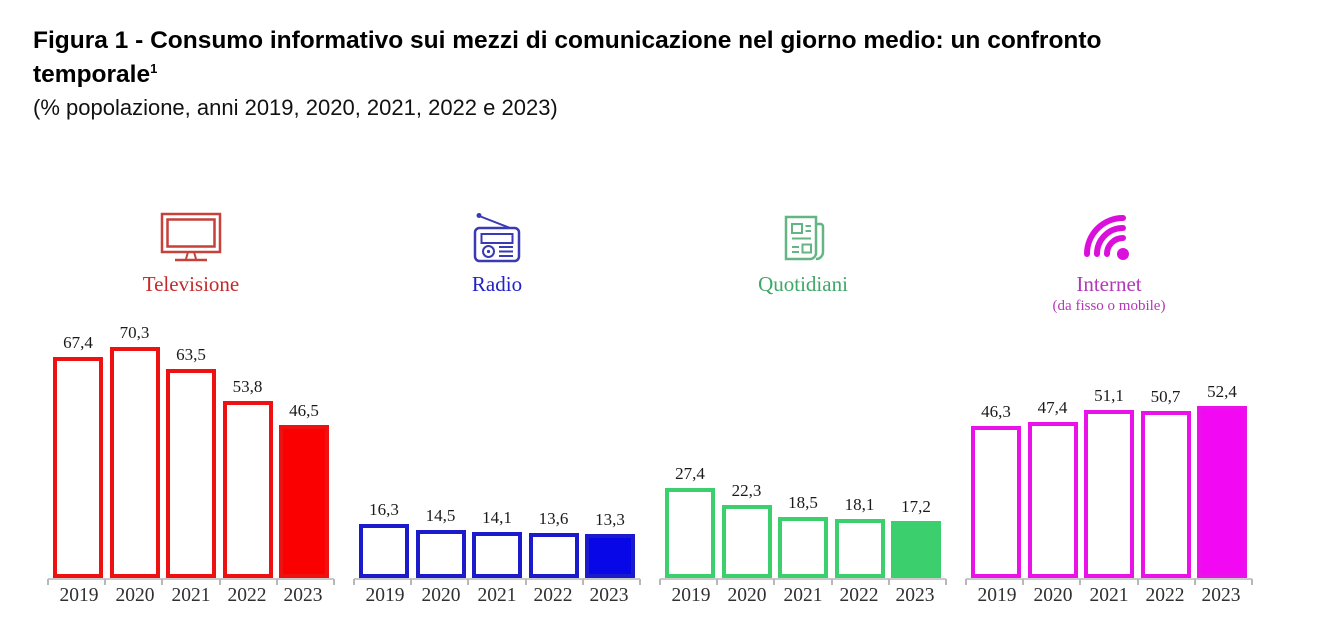 The width and height of the screenshot is (1321, 628). What do you see at coordinates (996, 411) in the screenshot?
I see `bar-value-internet-2019: 46,3` at bounding box center [996, 411].